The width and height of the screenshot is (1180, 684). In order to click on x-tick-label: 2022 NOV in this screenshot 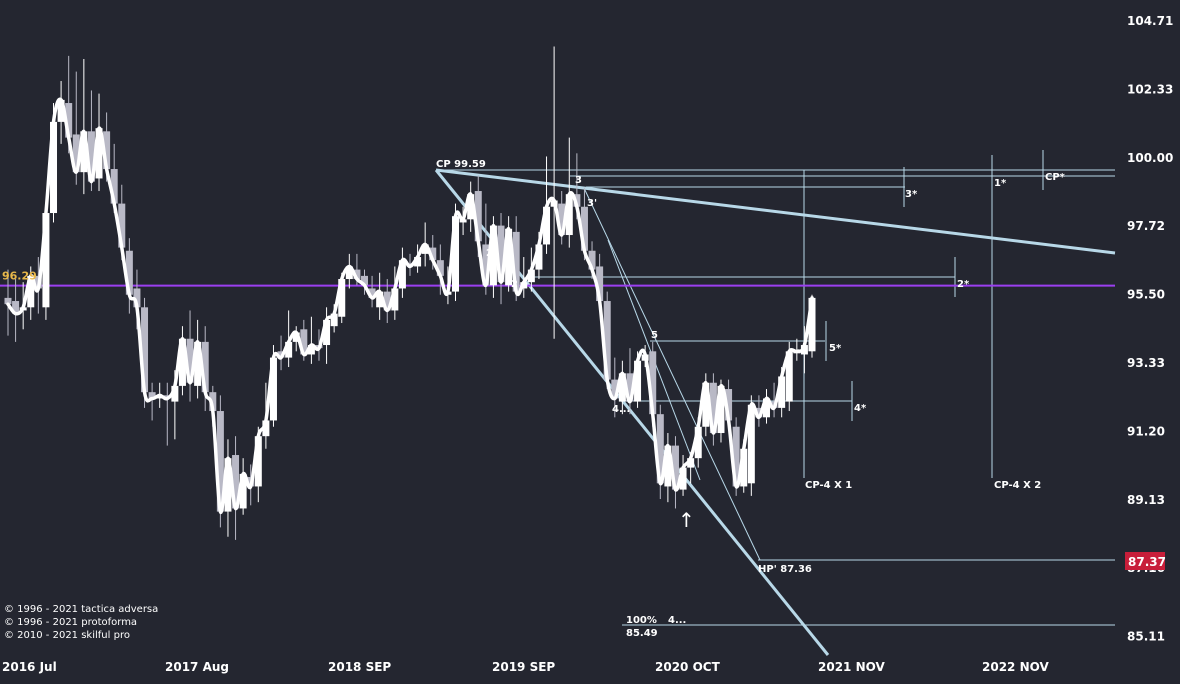, I will do `click(1015, 667)`.